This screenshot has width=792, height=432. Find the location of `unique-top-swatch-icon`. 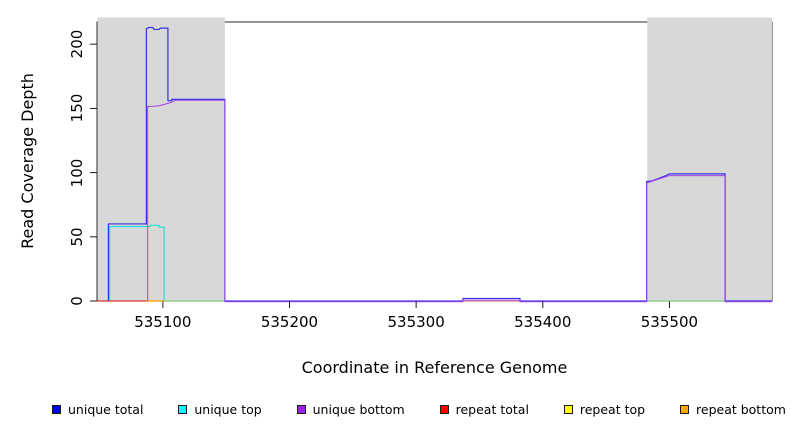

unique-top-swatch-icon is located at coordinates (183, 409).